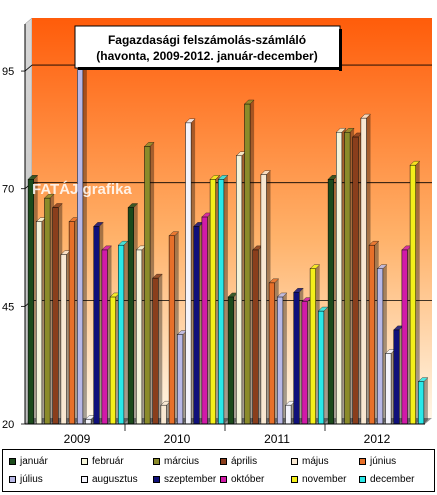 The width and height of the screenshot is (437, 495). Describe the element at coordinates (248, 479) in the screenshot. I see `legend-label: október` at that location.